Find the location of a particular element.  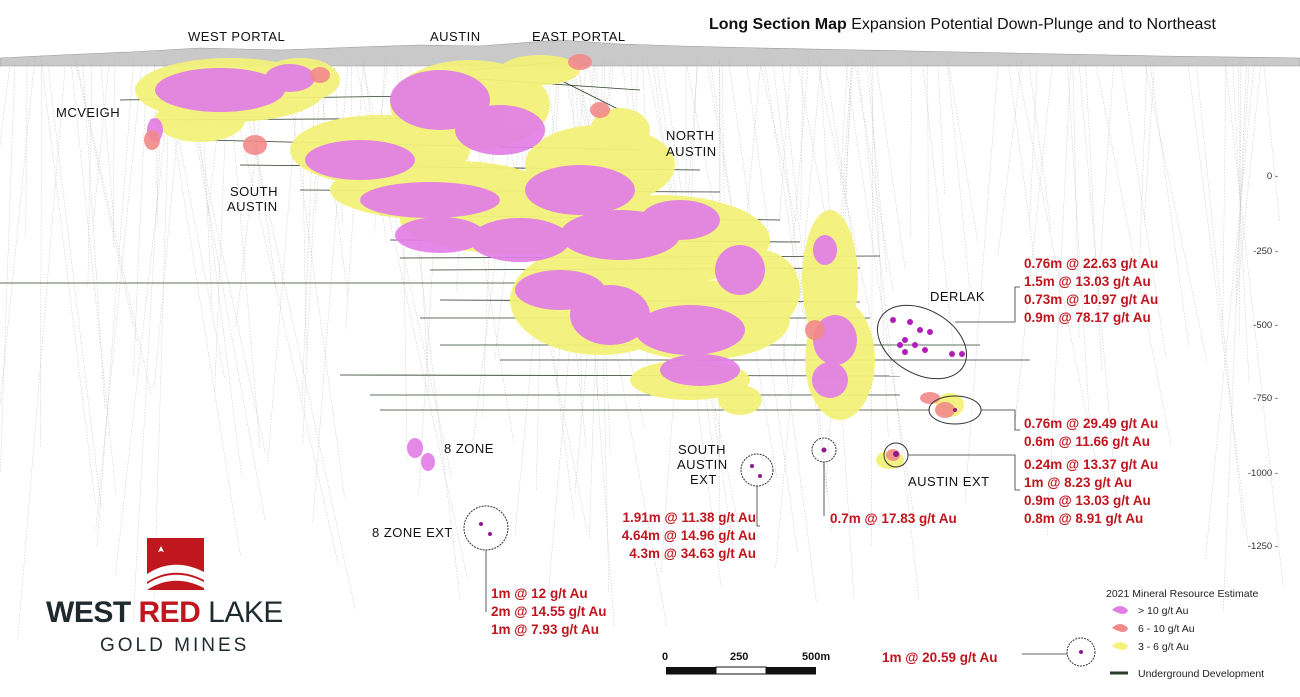

zone-derlak: DERLAK is located at coordinates (957, 296).